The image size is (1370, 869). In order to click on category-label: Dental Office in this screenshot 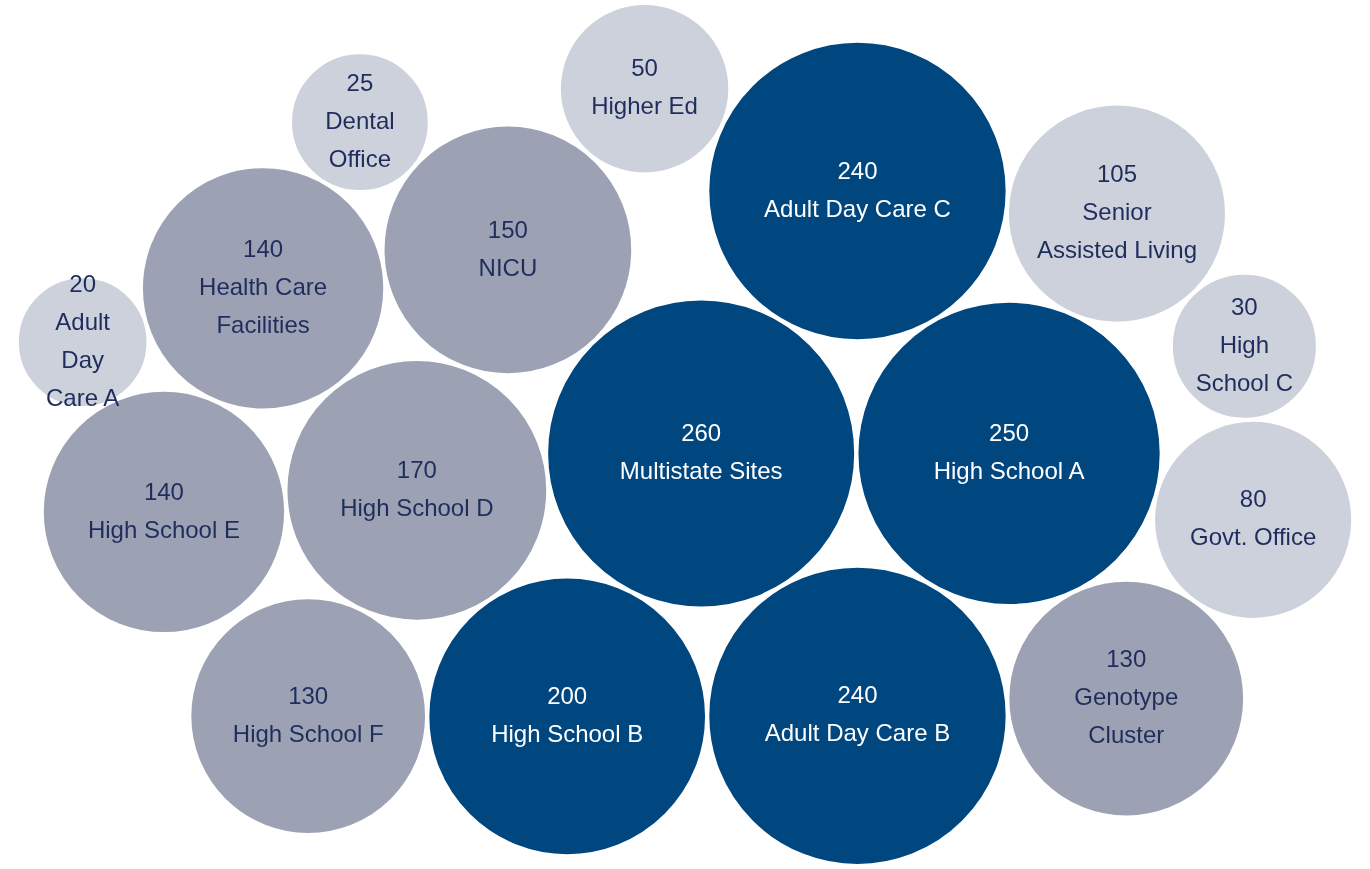, I will do `click(360, 139)`.